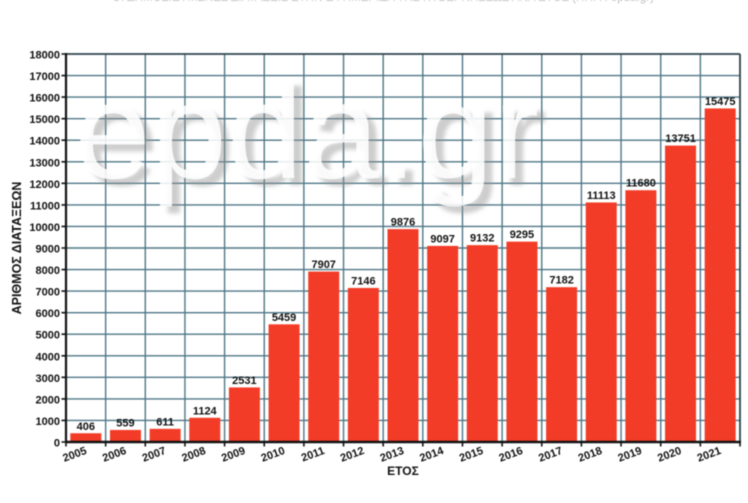 Image resolution: width=748 pixels, height=503 pixels. What do you see at coordinates (48, 293) in the screenshot?
I see `svg-text: 7000` at bounding box center [48, 293].